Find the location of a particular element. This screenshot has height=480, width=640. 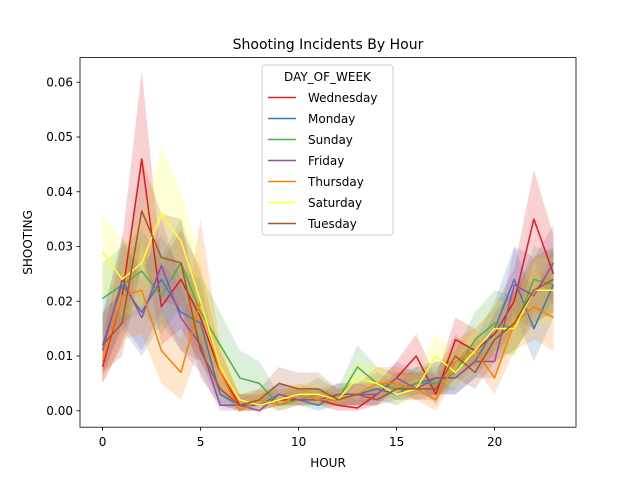

y-tick-label: 0.05 is located at coordinates (59, 137).